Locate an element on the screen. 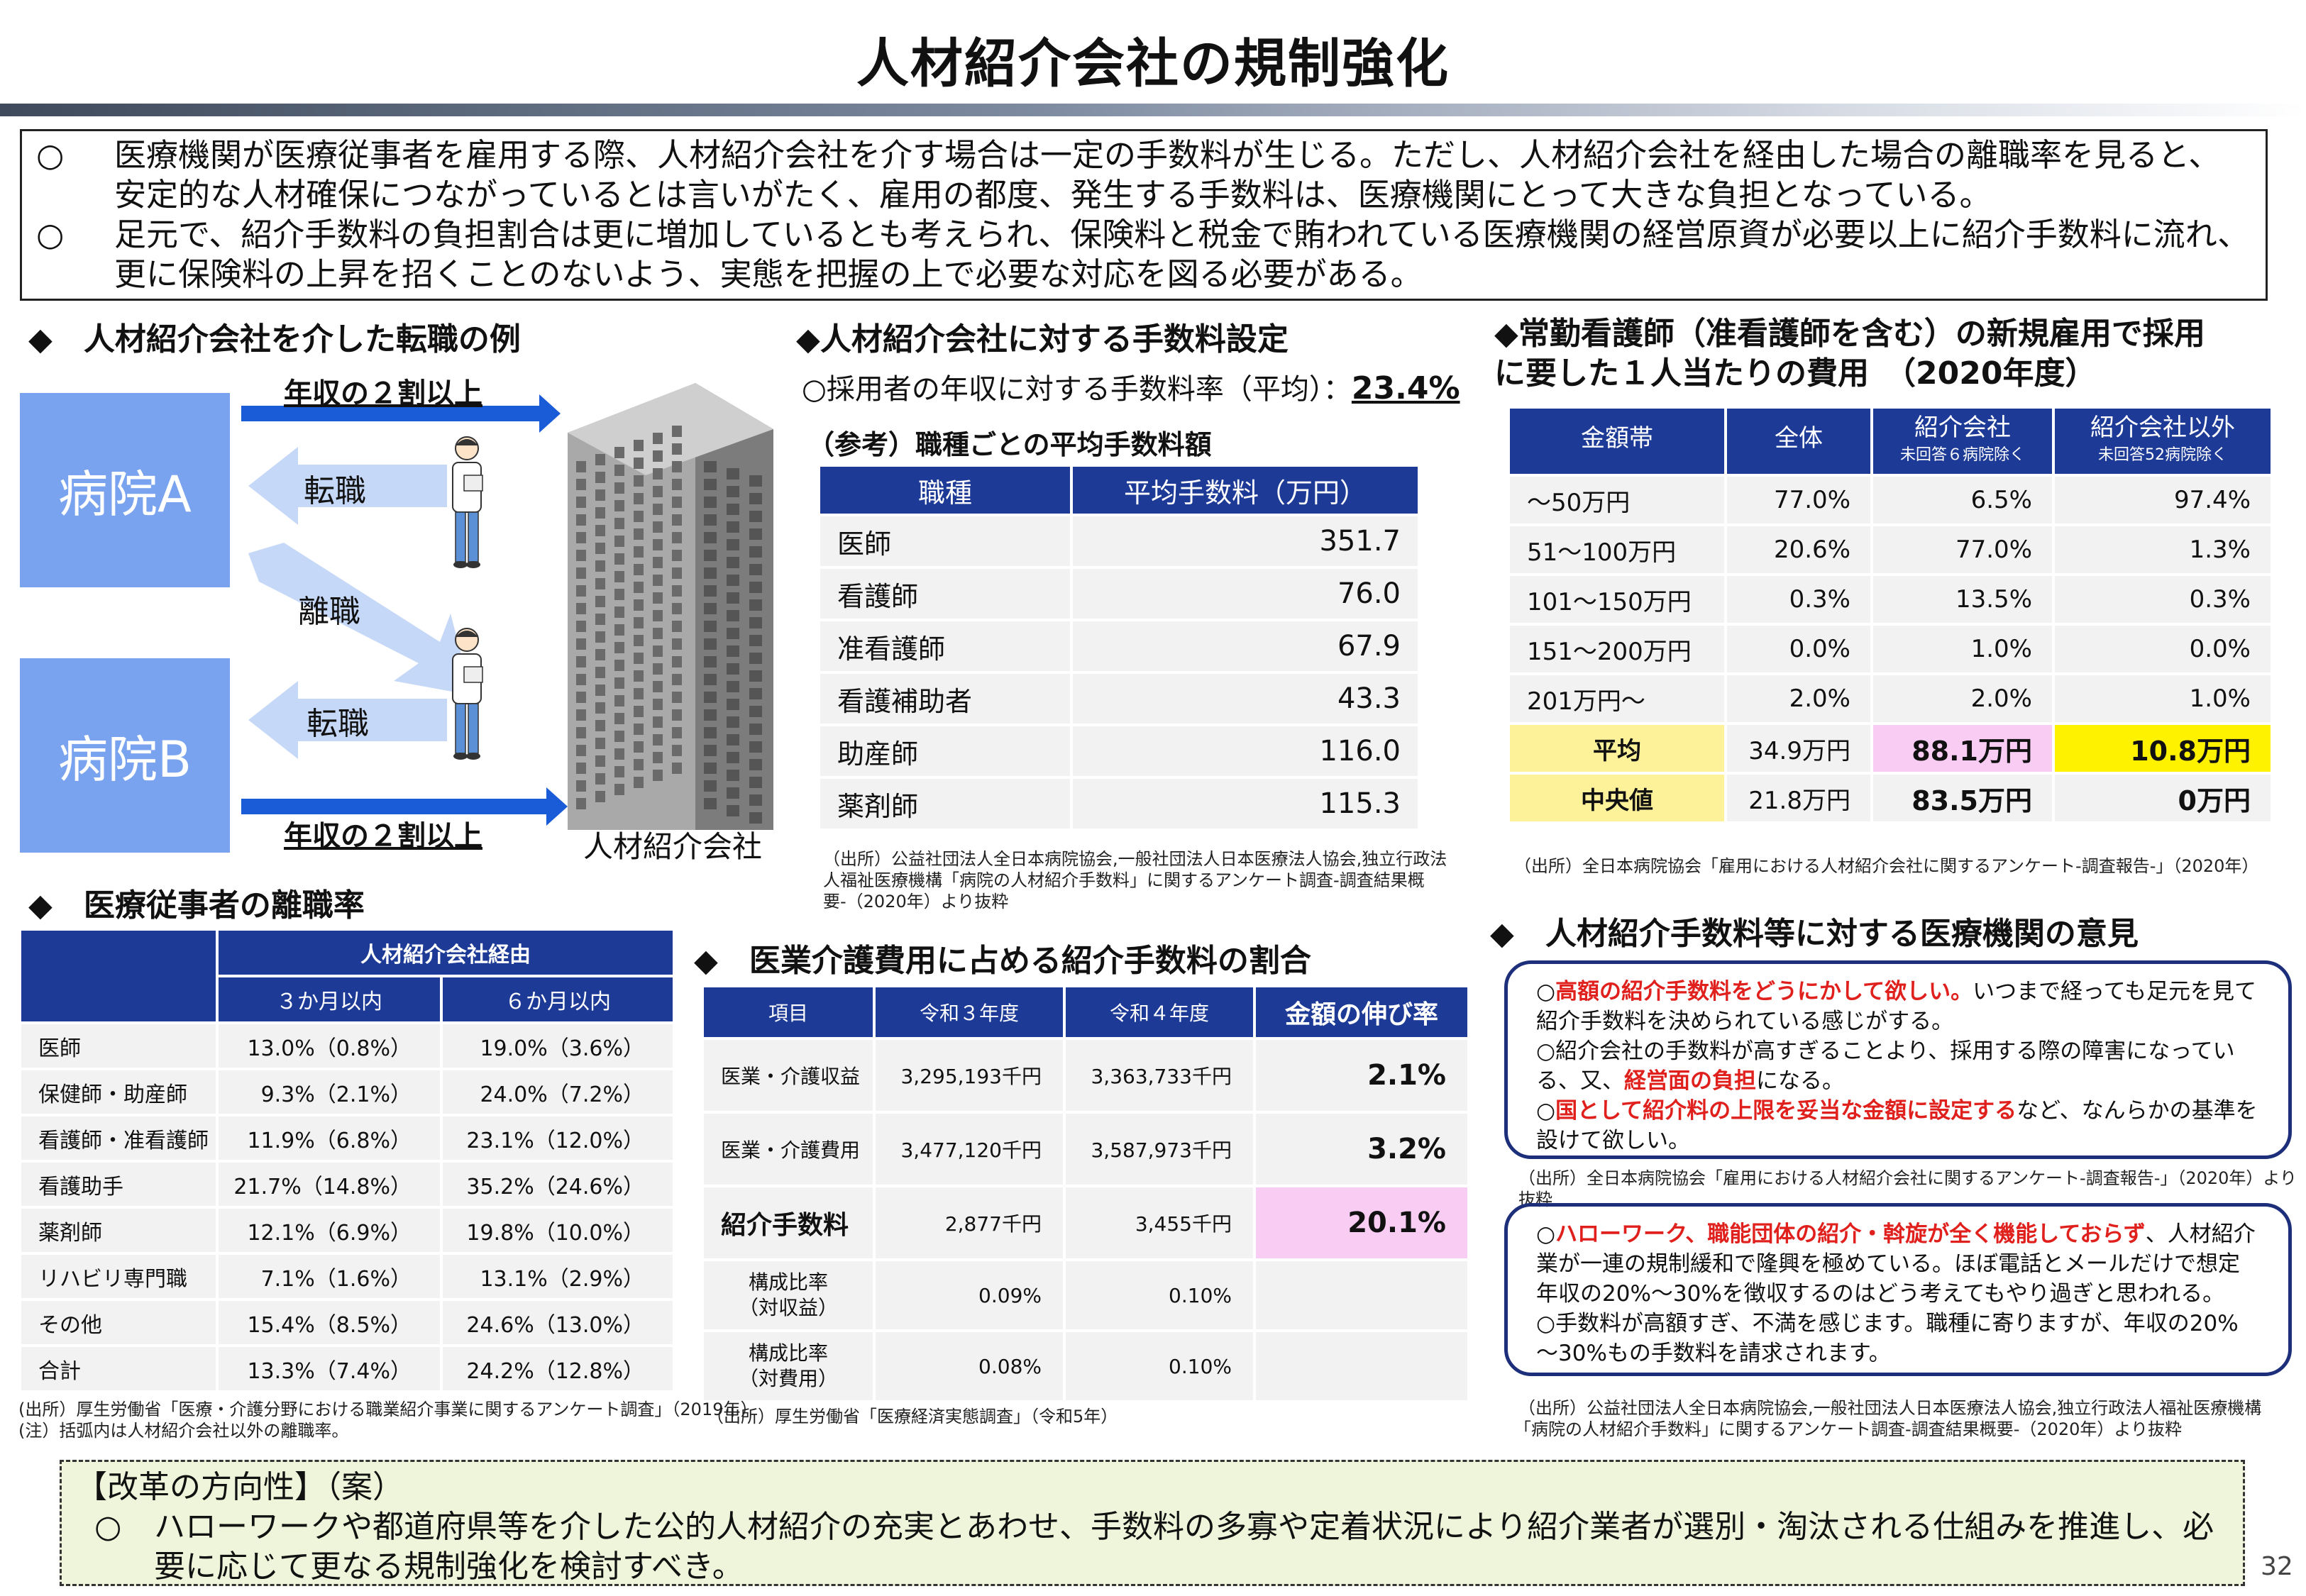 Image resolution: width=2306 pixels, height=1596 pixels. nurse-range-cell: 201万円～ is located at coordinates (1617, 698).